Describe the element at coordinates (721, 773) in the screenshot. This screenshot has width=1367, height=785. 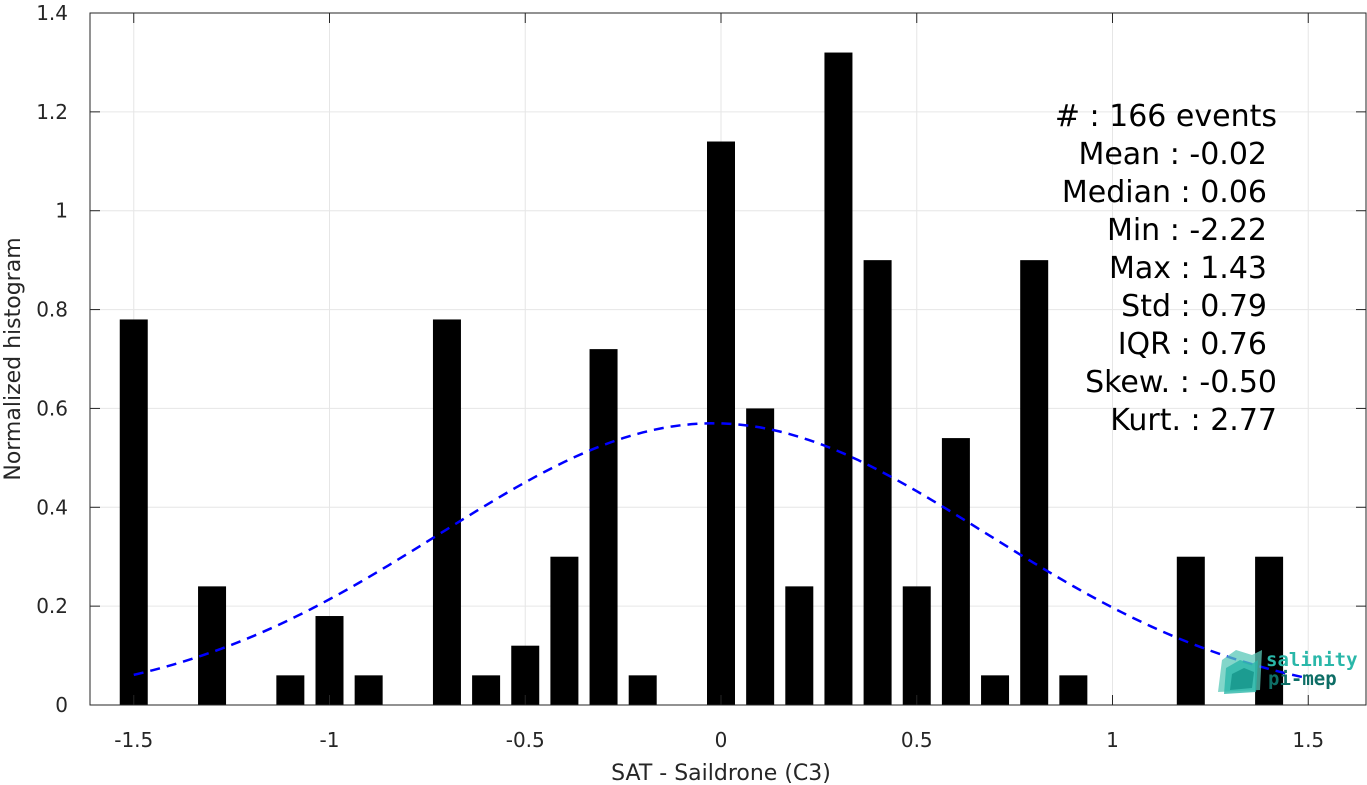
I see `x-axis-label: SAT - Saildrone (C3)` at that location.